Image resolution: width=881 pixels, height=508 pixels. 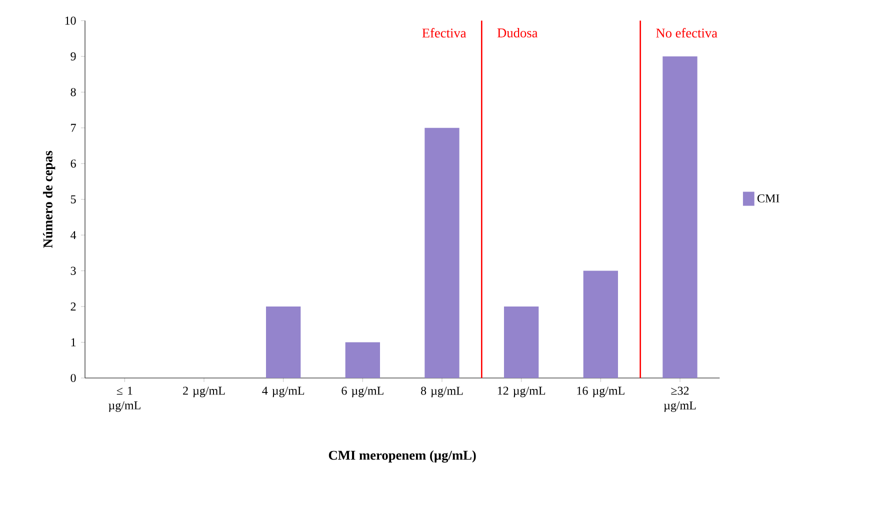 What do you see at coordinates (73, 199) in the screenshot?
I see `y-tick-label: 5` at bounding box center [73, 199].